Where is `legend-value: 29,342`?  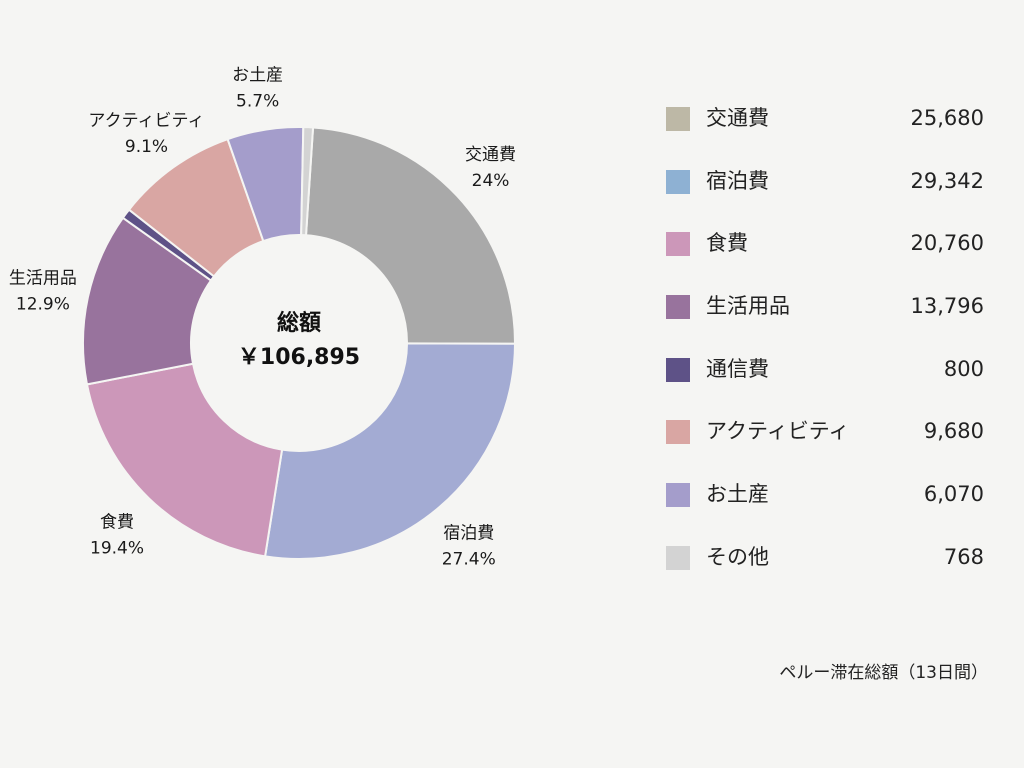 legend-value: 29,342 is located at coordinates (947, 180).